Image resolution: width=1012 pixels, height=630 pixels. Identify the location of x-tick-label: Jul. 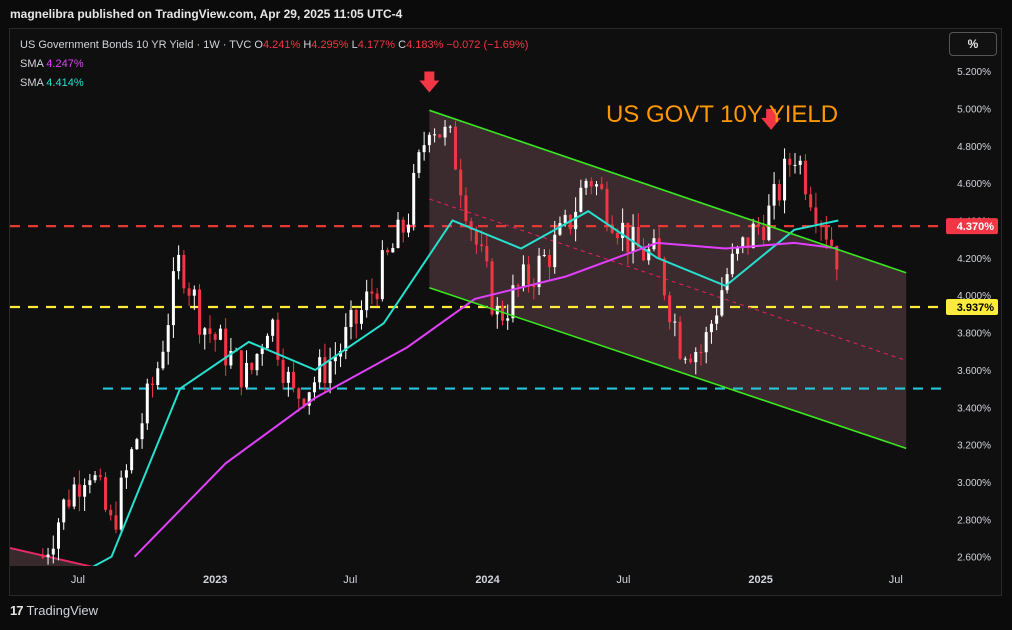
(78, 580).